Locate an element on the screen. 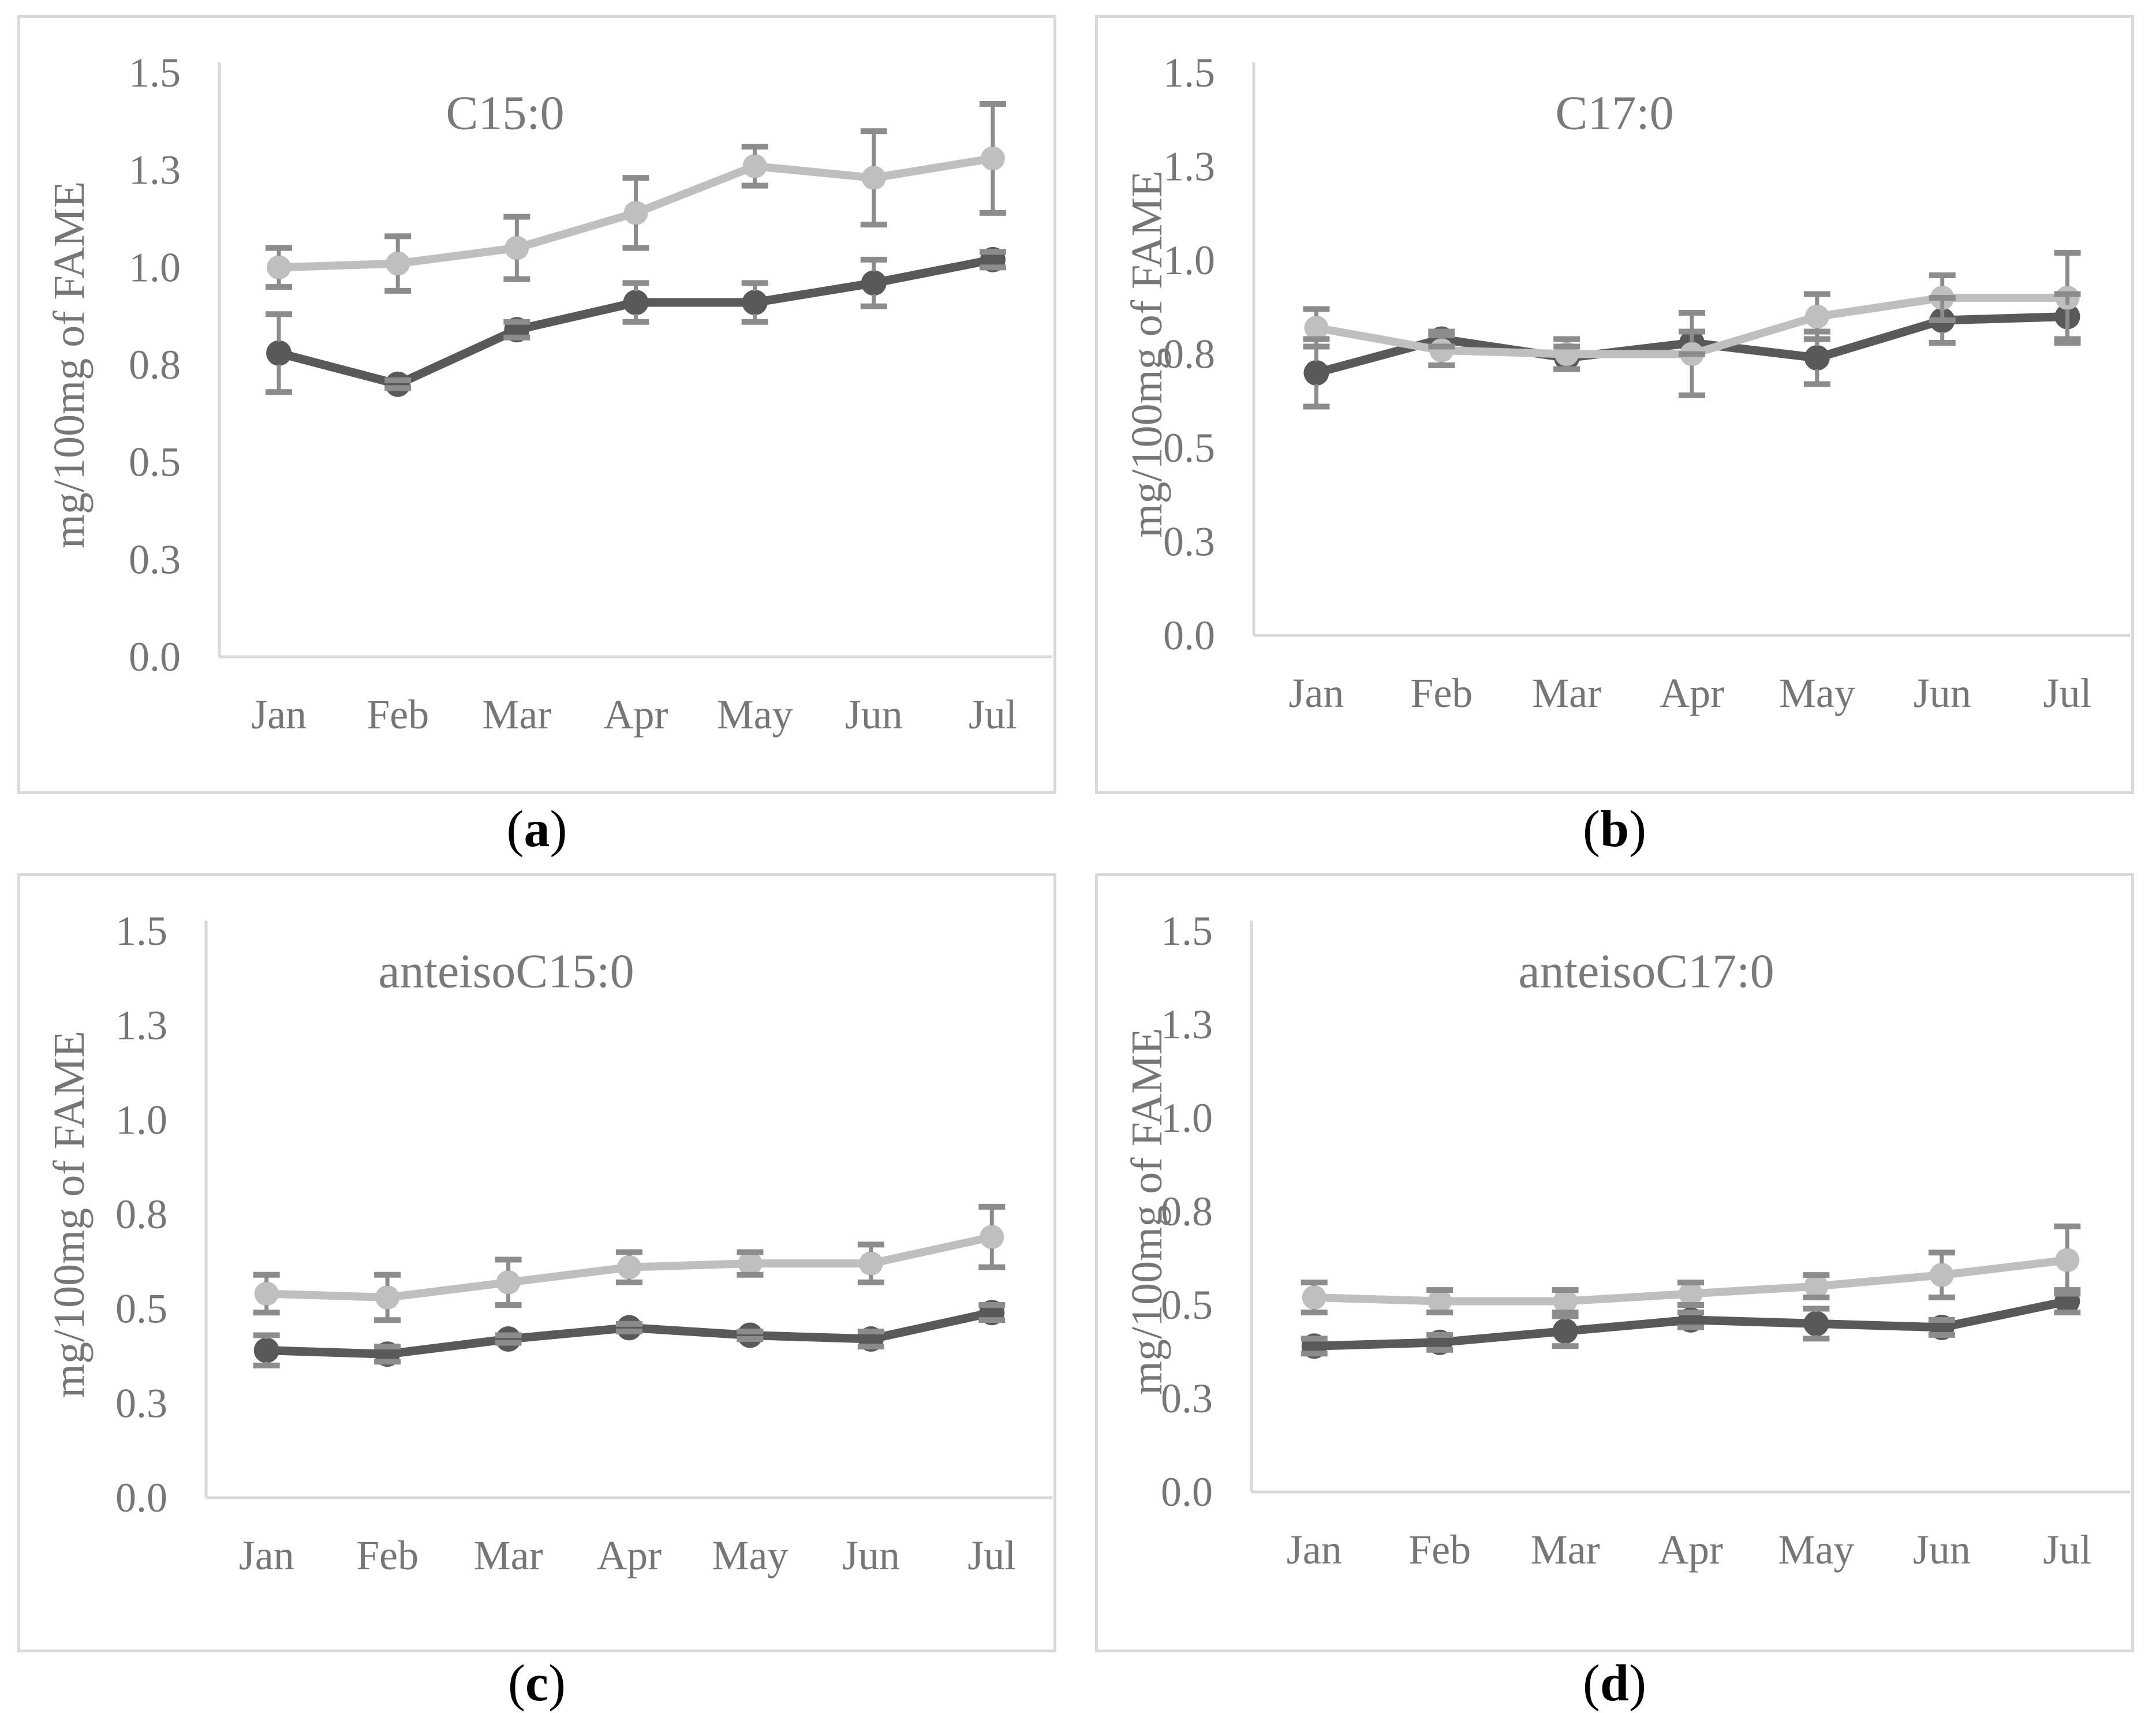 The image size is (2156, 1713). caption-b: (b) is located at coordinates (1615, 829).